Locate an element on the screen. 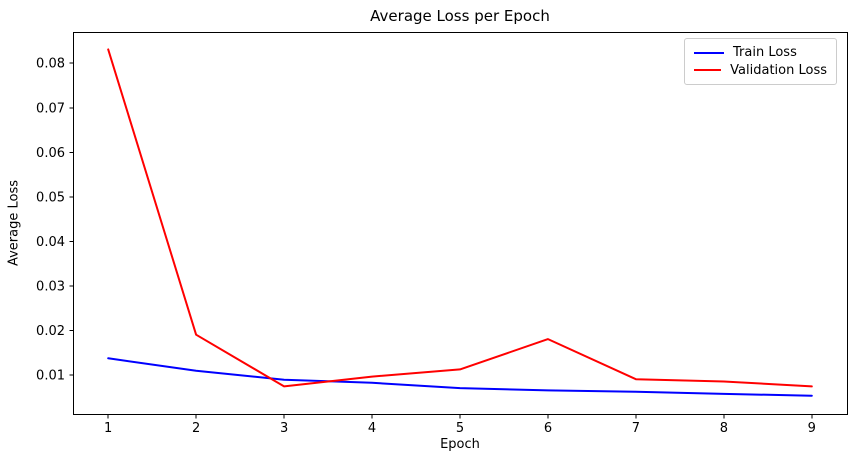  legend-label-train-loss: Train Loss is located at coordinates (765, 53).